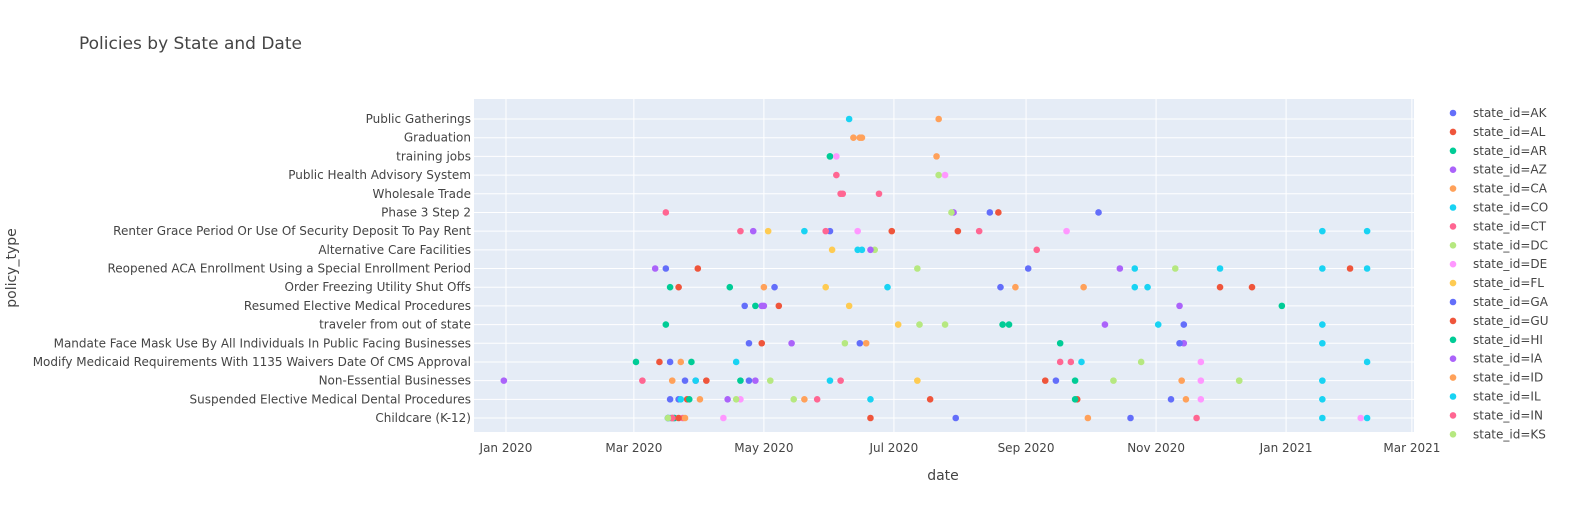 The height and width of the screenshot is (525, 1585). What do you see at coordinates (1510, 264) in the screenshot?
I see `legend-label: state_id=DE` at bounding box center [1510, 264].